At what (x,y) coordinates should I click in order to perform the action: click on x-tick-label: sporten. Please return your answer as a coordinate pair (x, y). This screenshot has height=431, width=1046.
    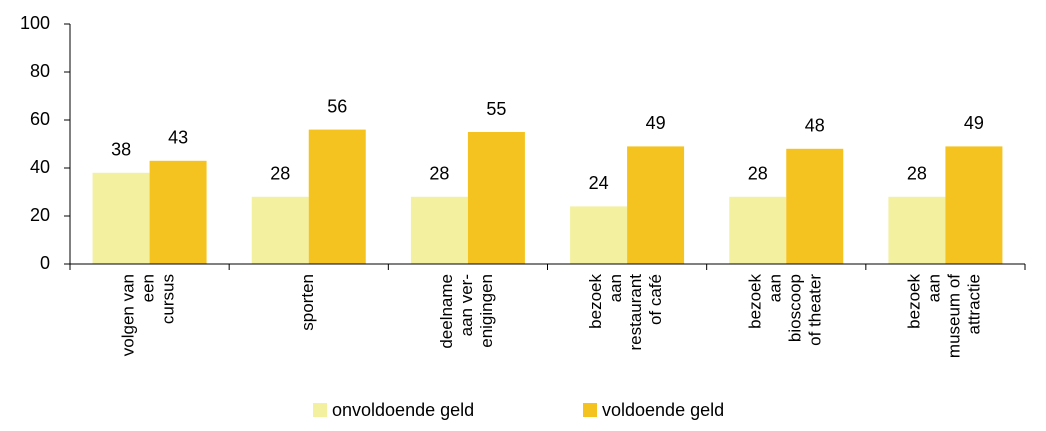
    Looking at the image, I should click on (307, 302).